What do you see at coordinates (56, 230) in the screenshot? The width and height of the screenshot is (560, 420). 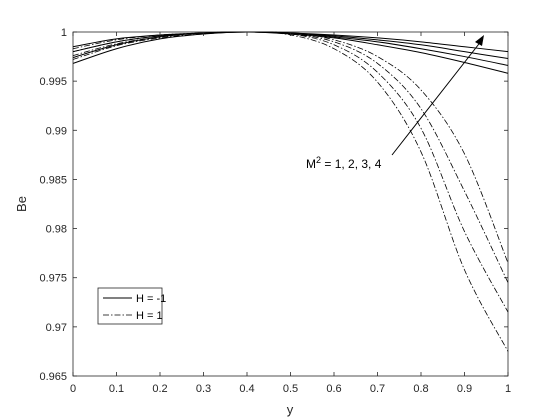 I see `y-tick-label: 0.98` at bounding box center [56, 230].